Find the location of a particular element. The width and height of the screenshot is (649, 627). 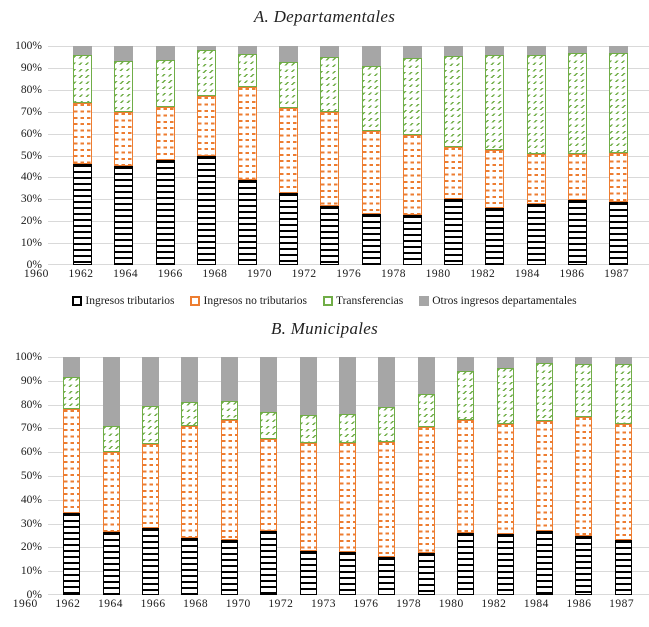

segment-transferencias-1962 is located at coordinates (111, 439).